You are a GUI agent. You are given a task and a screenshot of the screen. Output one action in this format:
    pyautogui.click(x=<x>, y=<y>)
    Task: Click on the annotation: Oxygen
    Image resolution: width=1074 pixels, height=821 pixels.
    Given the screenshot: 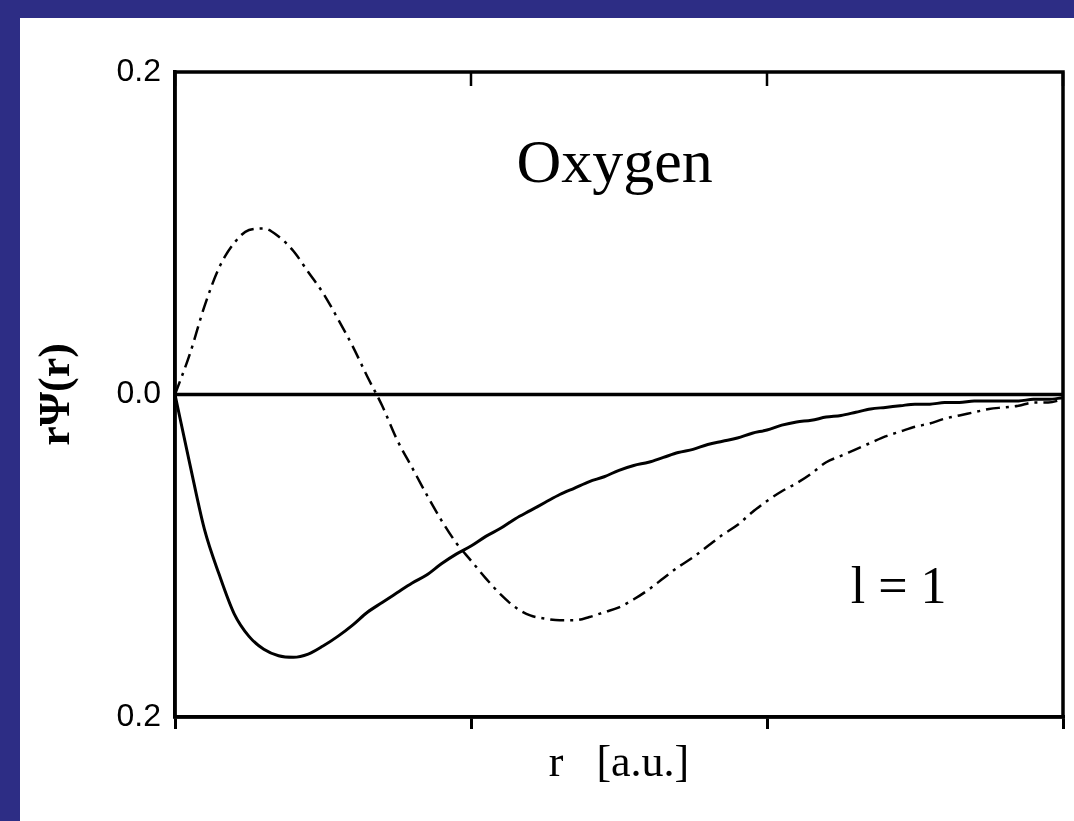 What is the action you would take?
    pyautogui.click(x=614, y=160)
    